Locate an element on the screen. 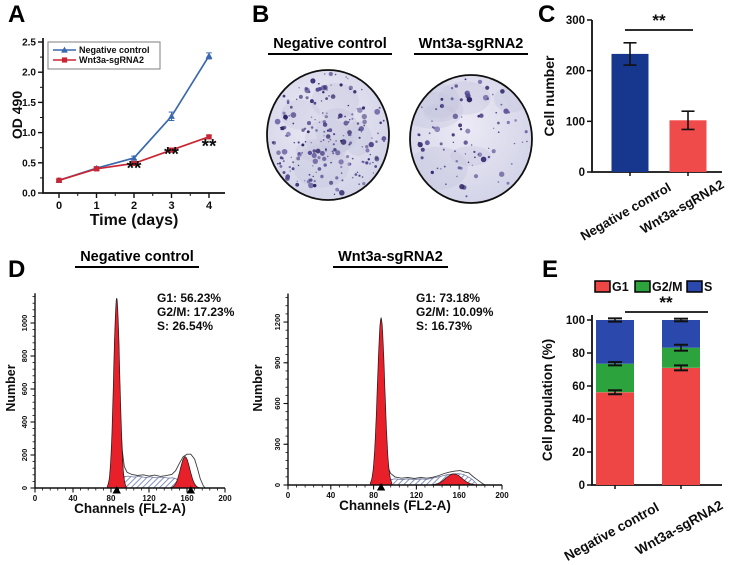 Image resolution: width=729 pixels, height=565 pixels. svg-text: G1: 56.23% is located at coordinates (189, 298).